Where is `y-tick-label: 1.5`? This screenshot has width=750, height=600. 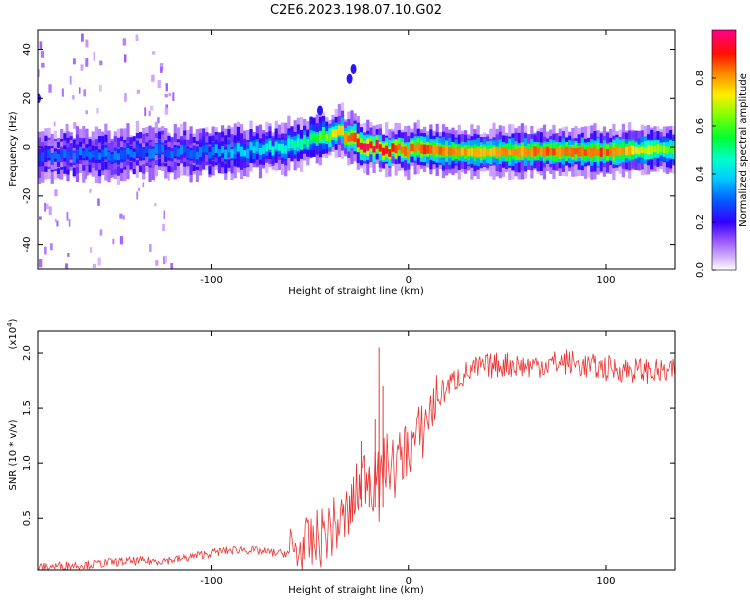 y-tick-label: 1.5 is located at coordinates (27, 408).